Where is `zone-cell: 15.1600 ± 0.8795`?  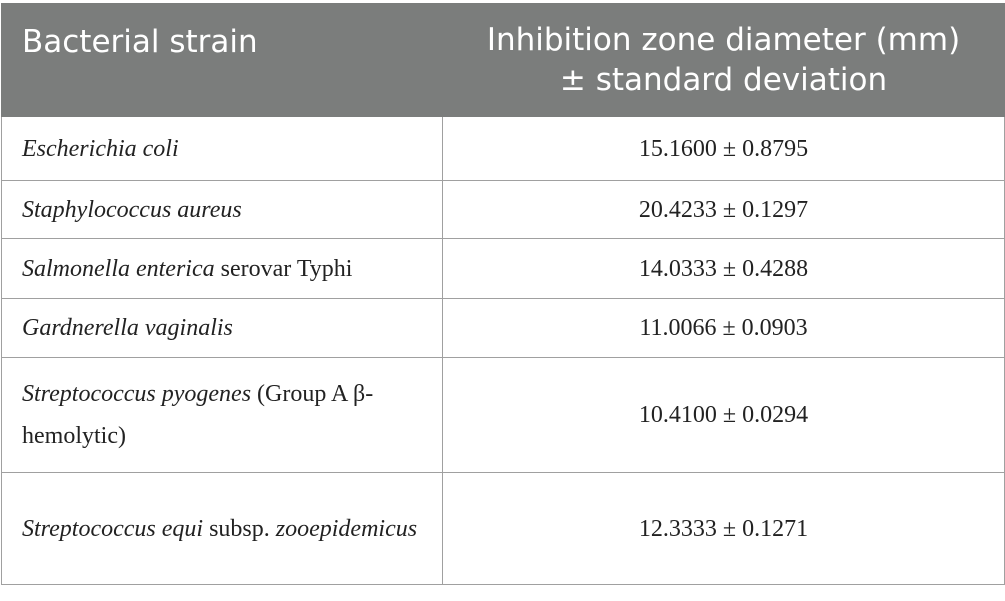 zone-cell: 15.1600 ± 0.8795 is located at coordinates (723, 148).